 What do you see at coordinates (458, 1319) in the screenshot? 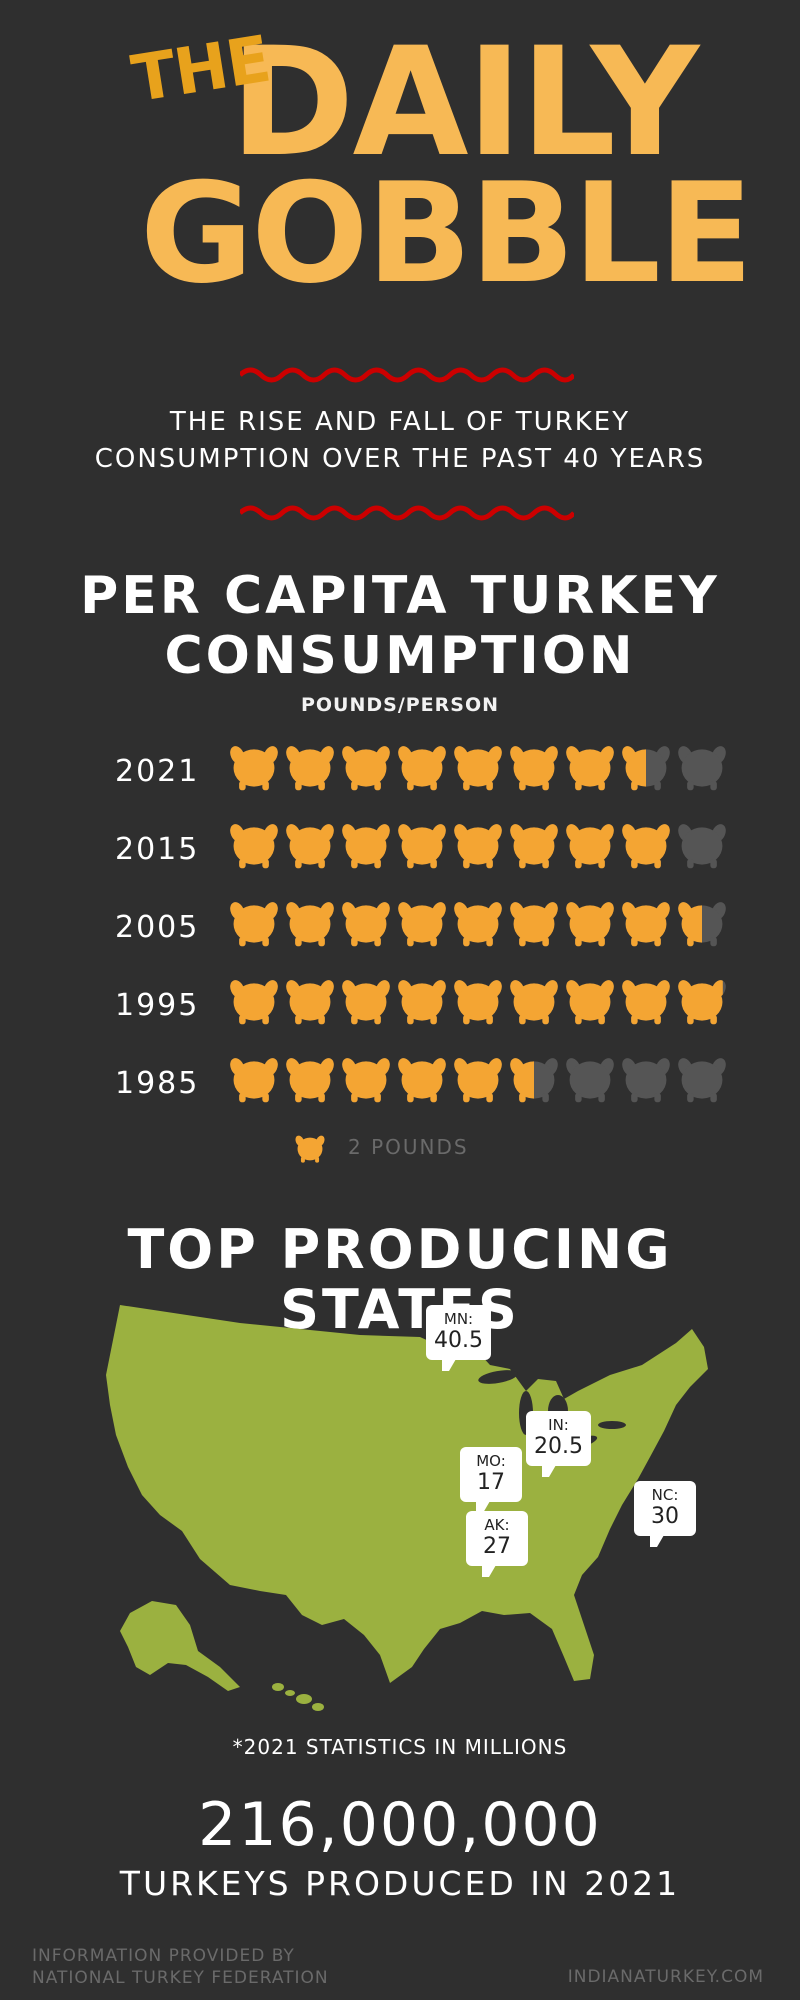
I see `callout-state: MN:` at bounding box center [458, 1319].